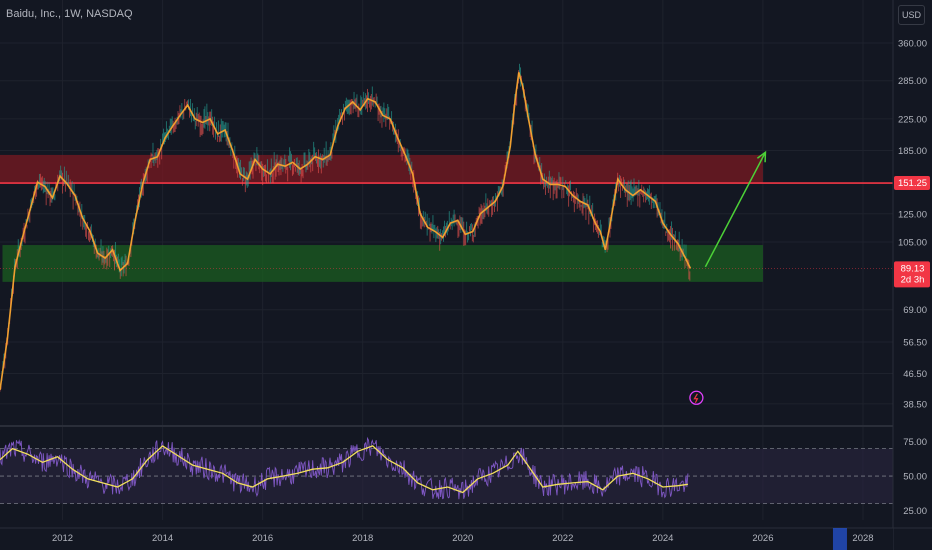  I want to click on event-circle, so click(696, 397).